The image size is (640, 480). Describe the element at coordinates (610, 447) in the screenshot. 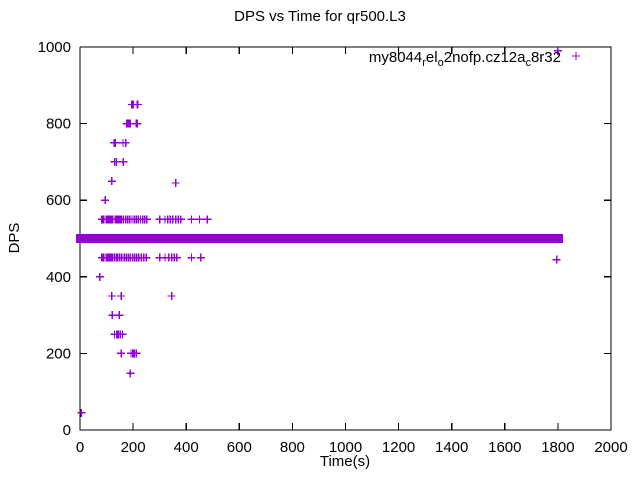

I see `x-tick-label: 2000` at that location.